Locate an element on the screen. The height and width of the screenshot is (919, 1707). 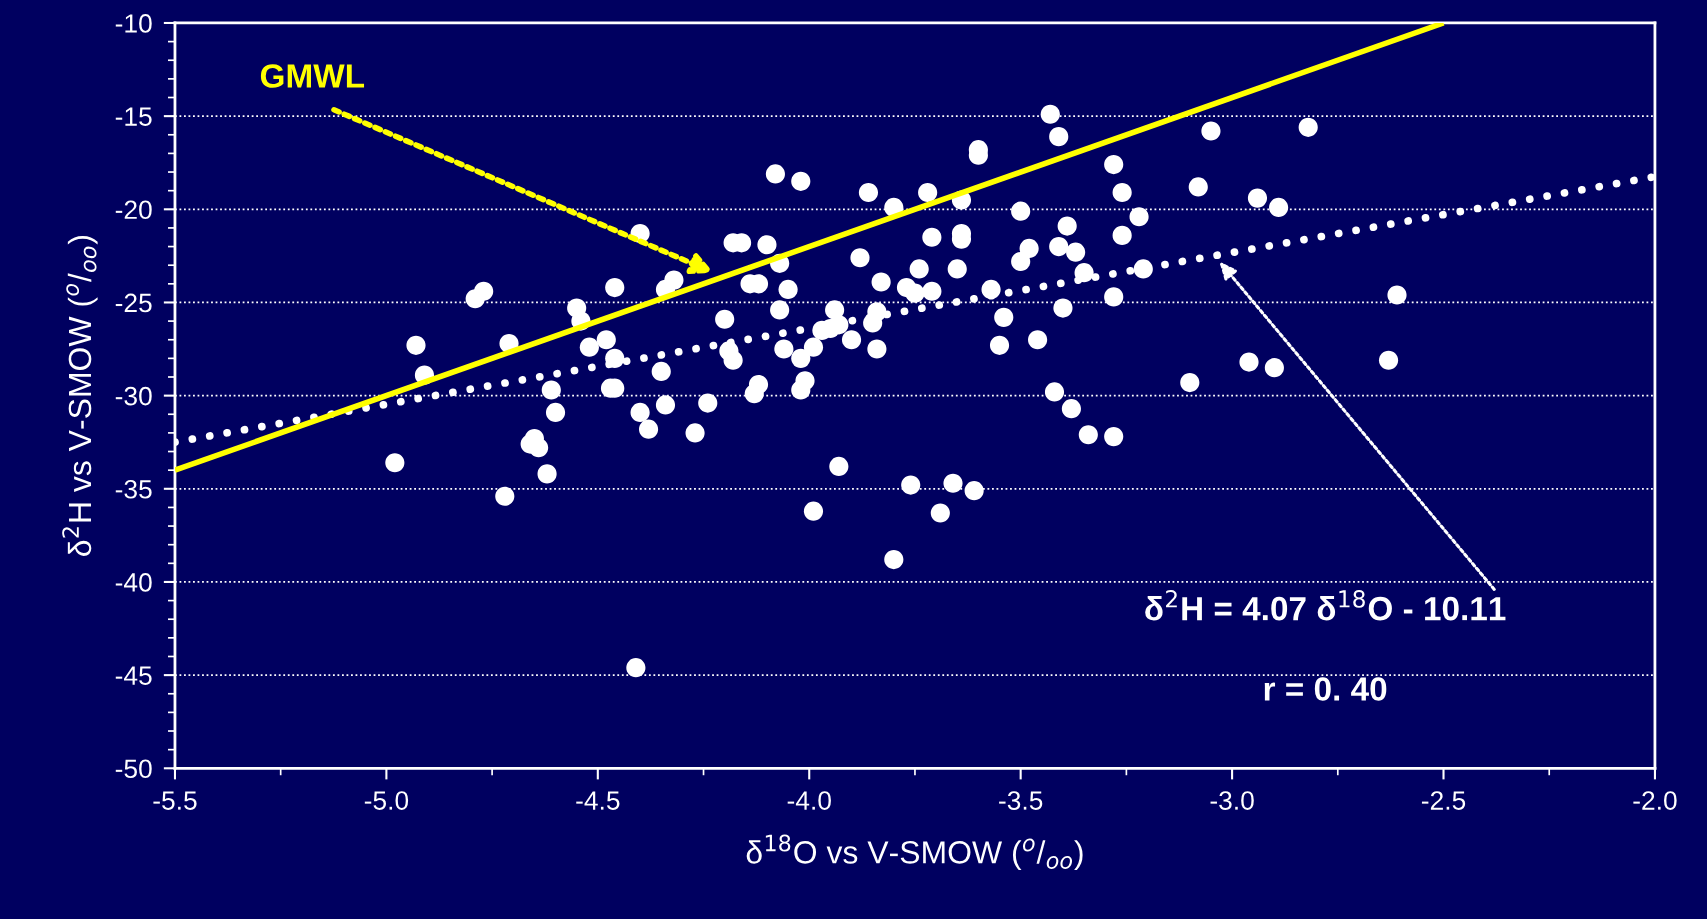
x-tick-label: -4.5 is located at coordinates (598, 800).